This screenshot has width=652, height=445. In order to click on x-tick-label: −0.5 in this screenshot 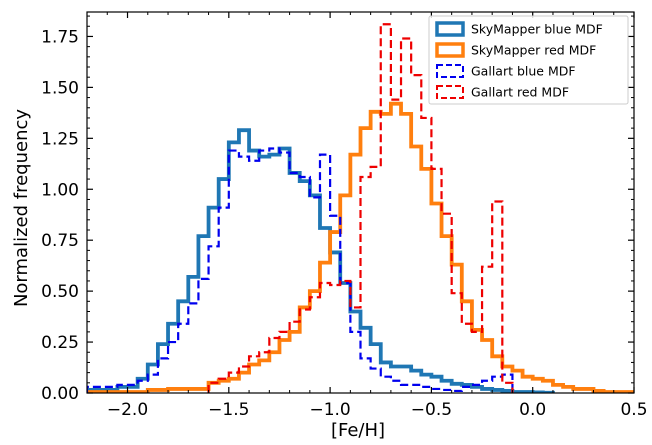, I will do `click(431, 410)`.